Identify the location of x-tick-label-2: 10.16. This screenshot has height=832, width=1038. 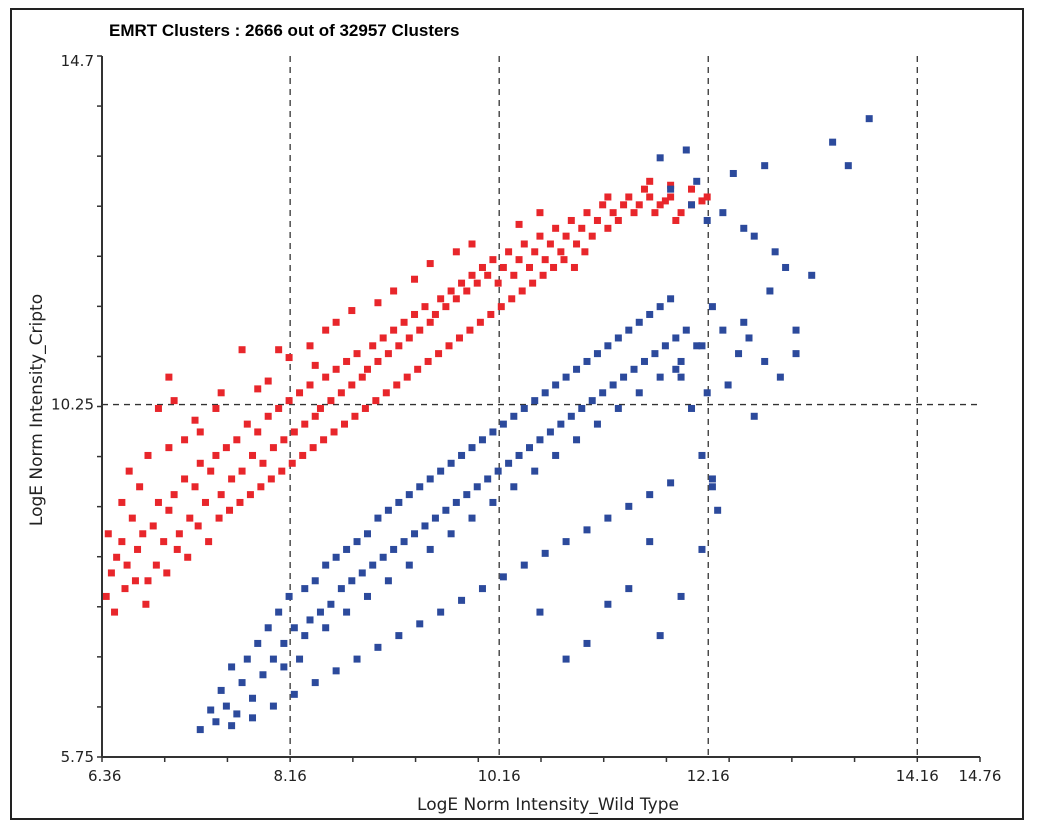
(499, 776).